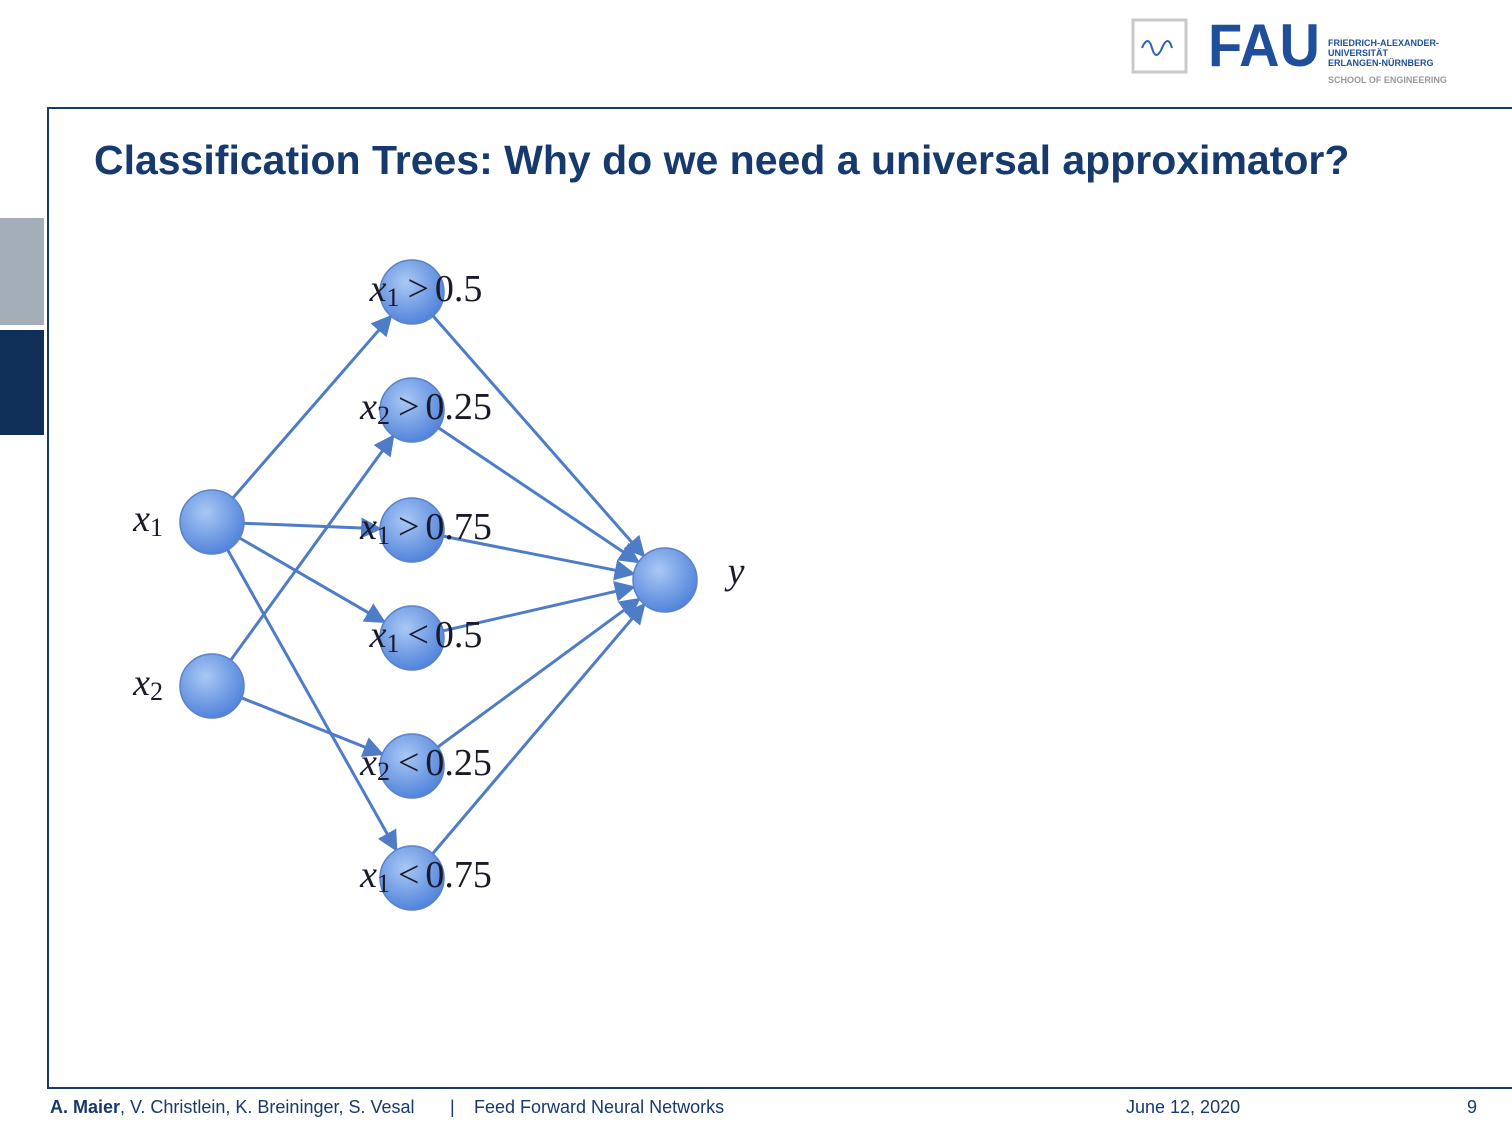  What do you see at coordinates (267, 1107) in the screenshot?
I see `footer-authors: , V. Christlein, K. Breininger, S. Vesal` at bounding box center [267, 1107].